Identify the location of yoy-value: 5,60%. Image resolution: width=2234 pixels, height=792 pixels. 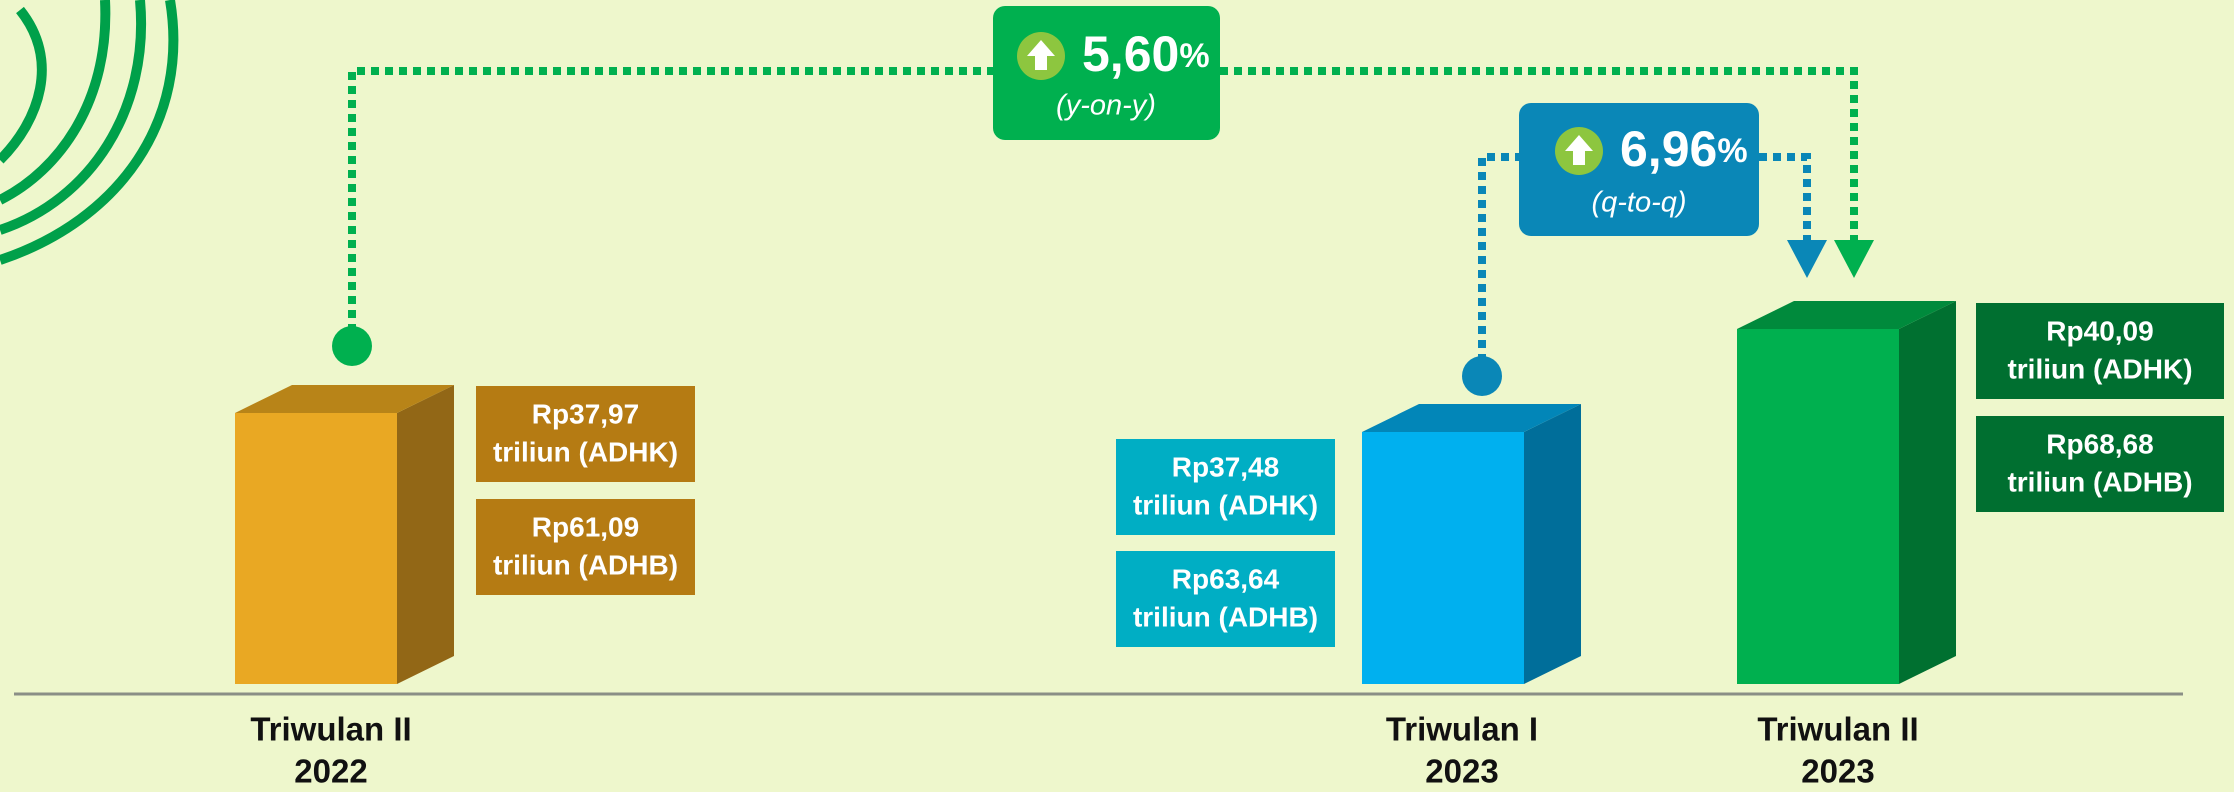
(1146, 54).